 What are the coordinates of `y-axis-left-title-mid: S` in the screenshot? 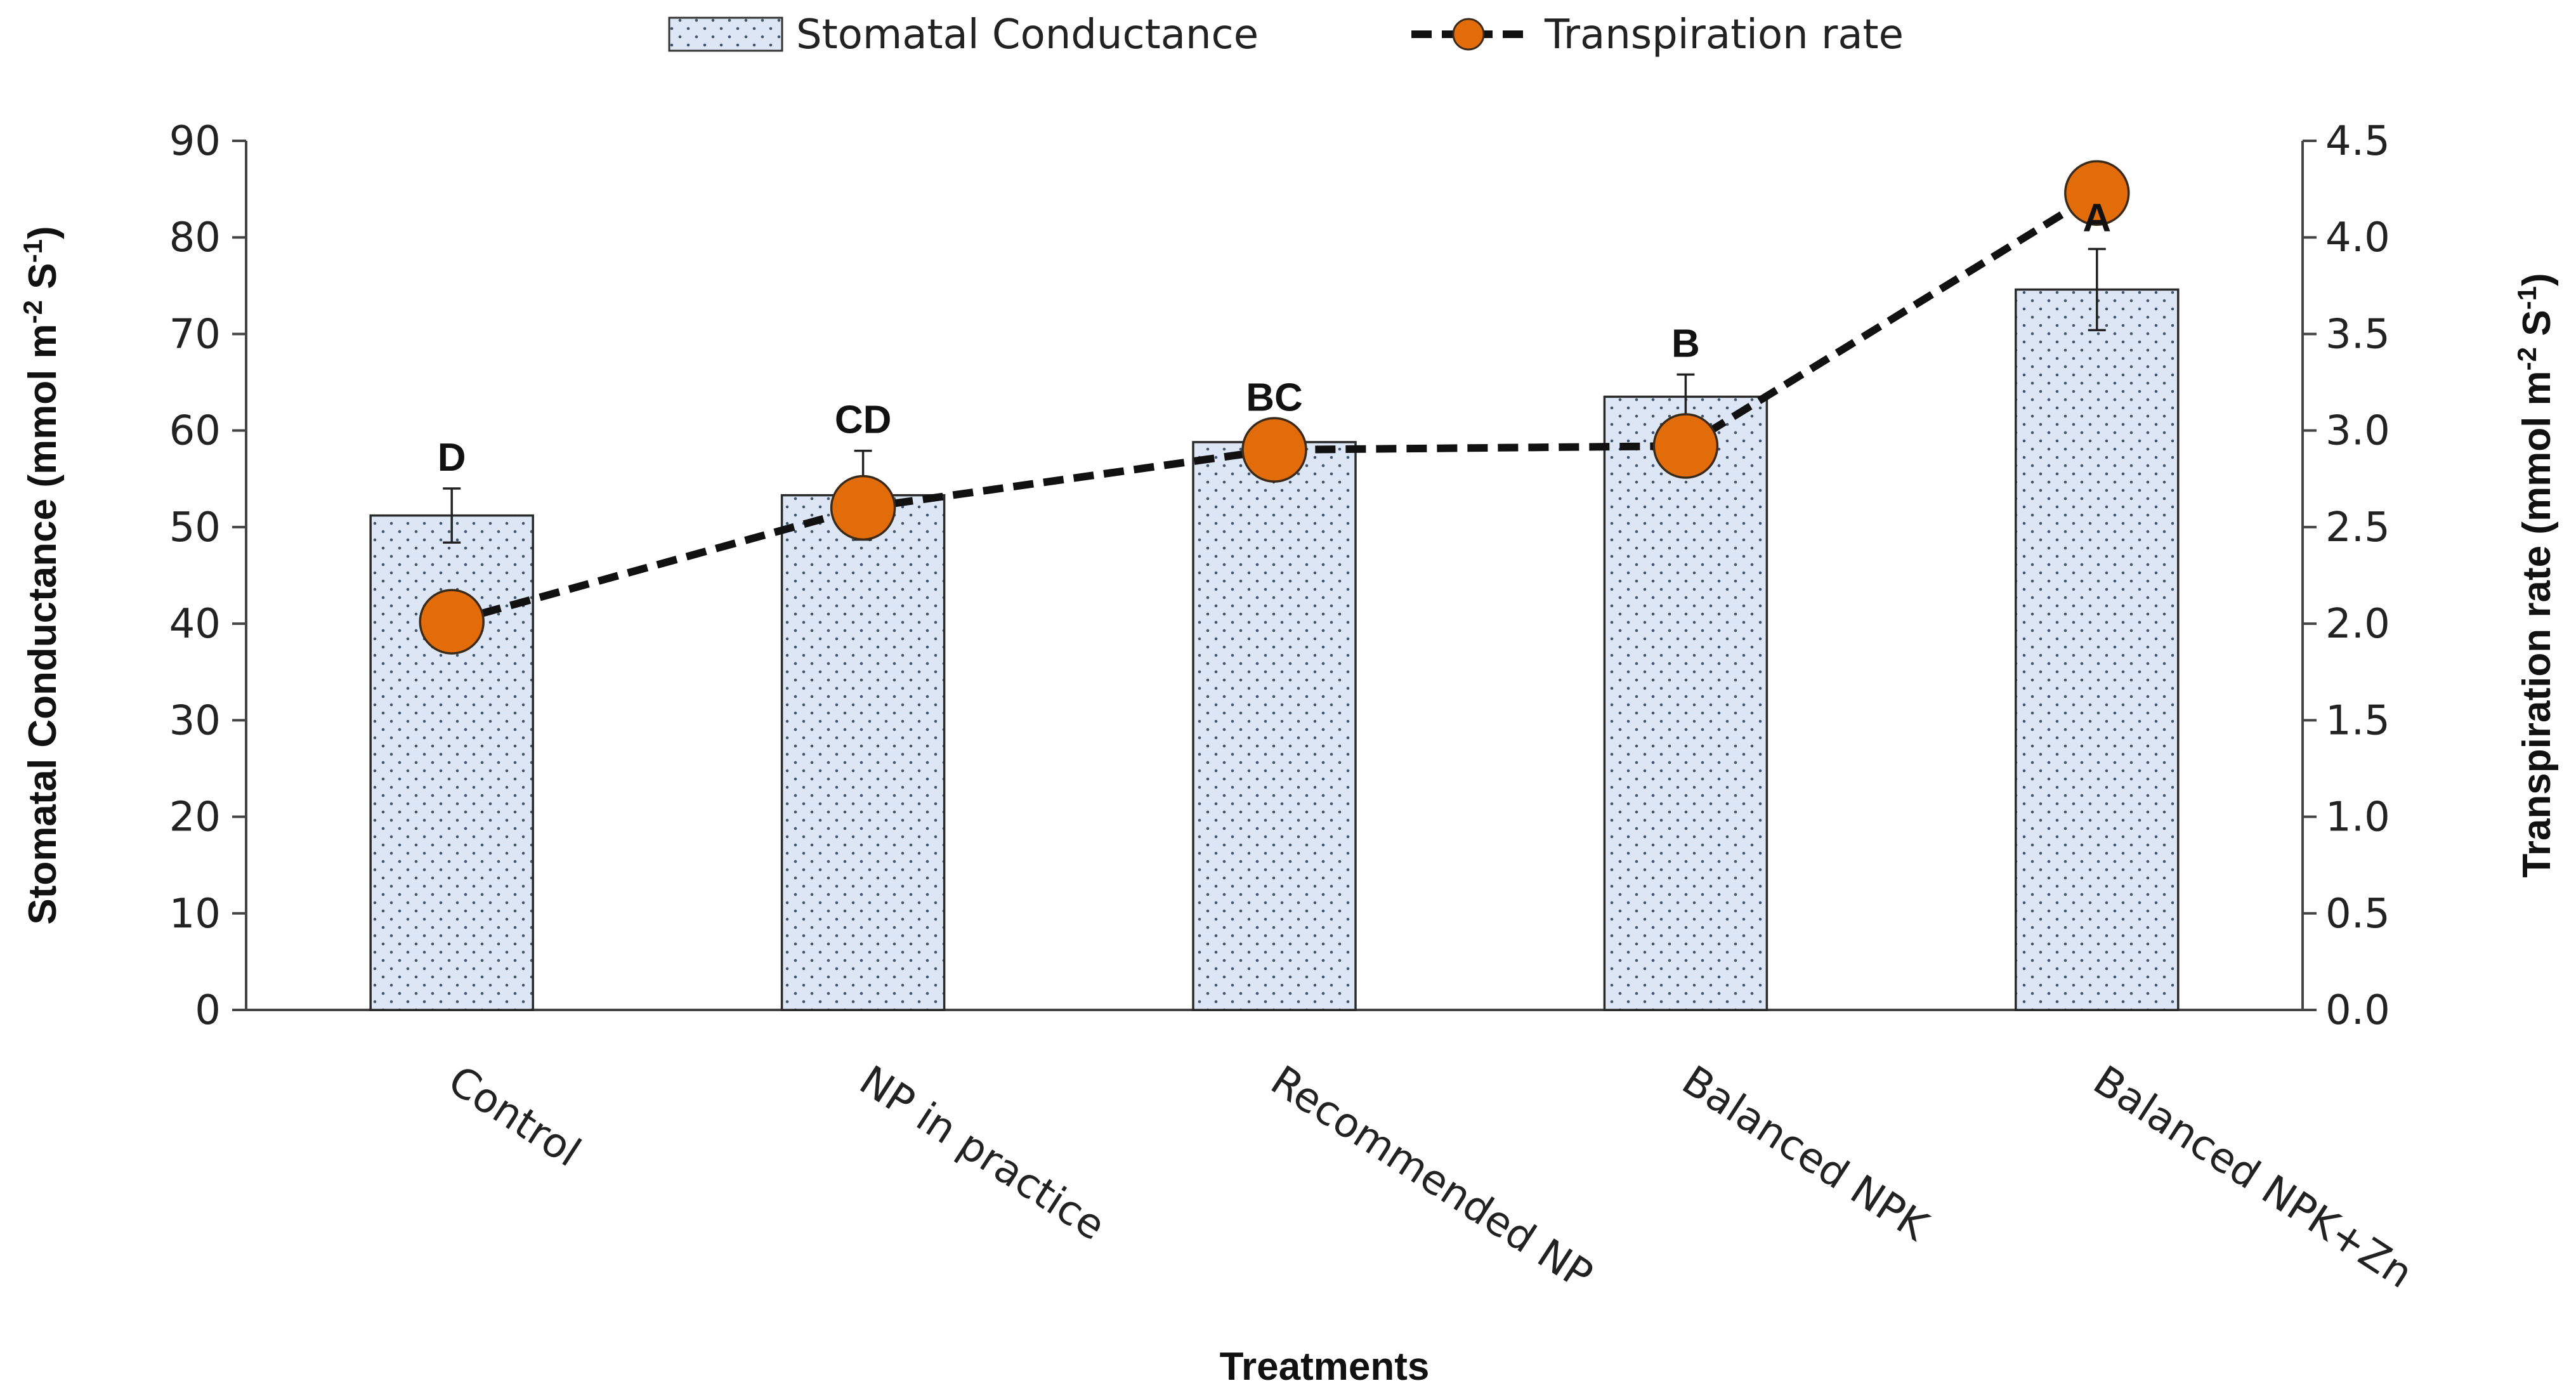 It's located at (43, 281).